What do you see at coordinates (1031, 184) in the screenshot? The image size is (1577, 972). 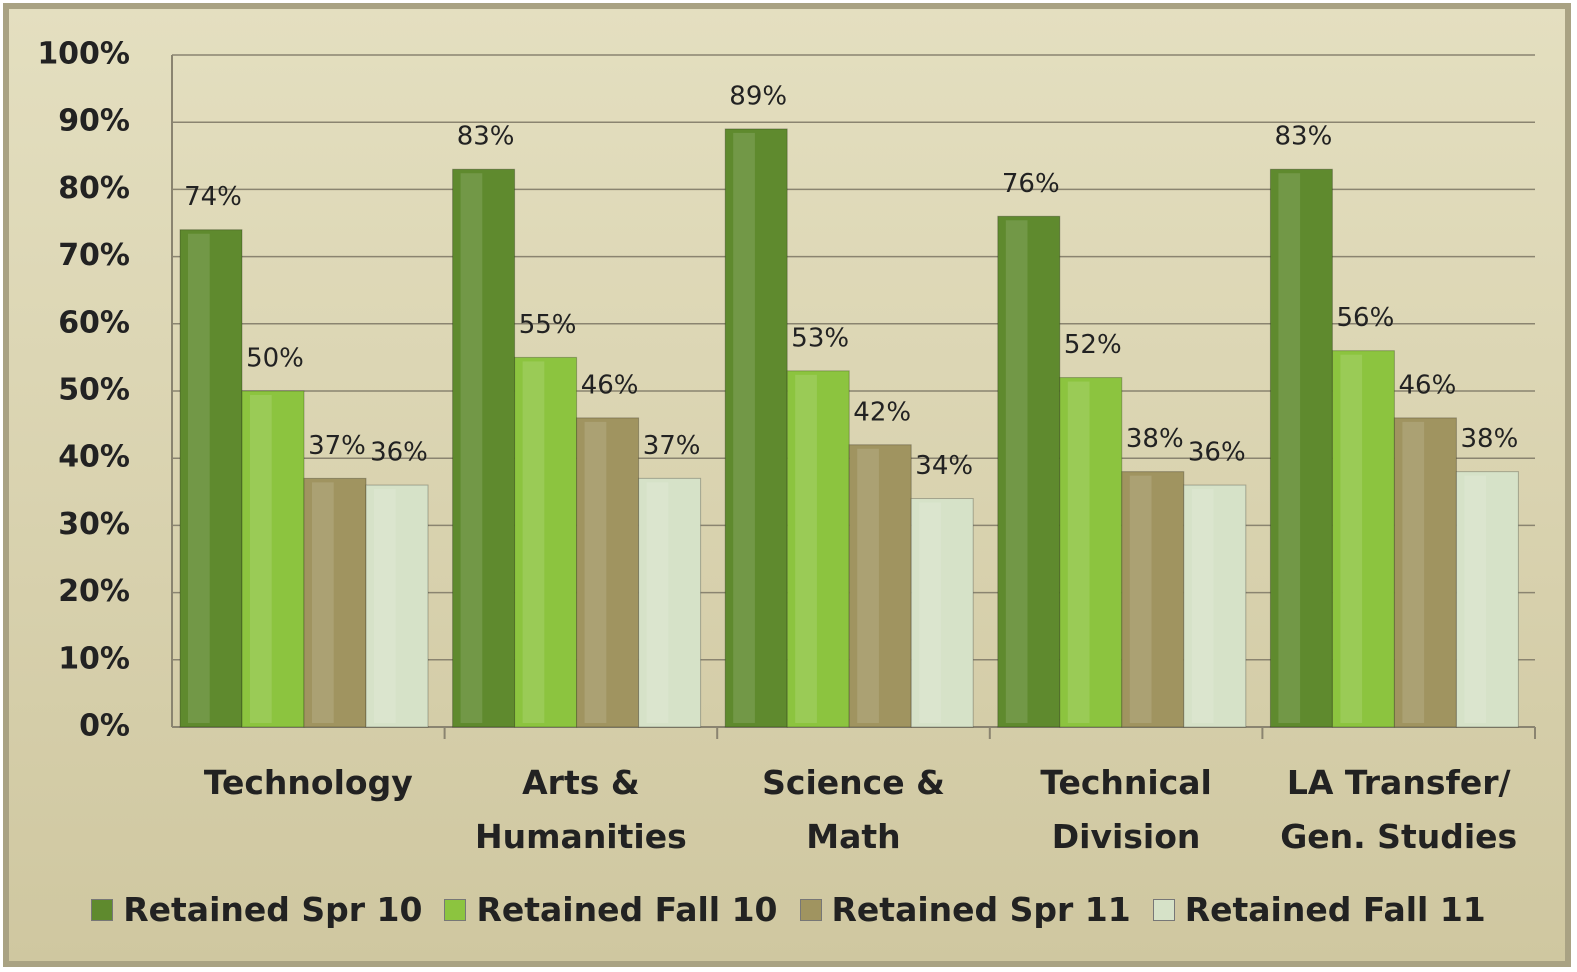 I see `value-label: 76%` at bounding box center [1031, 184].